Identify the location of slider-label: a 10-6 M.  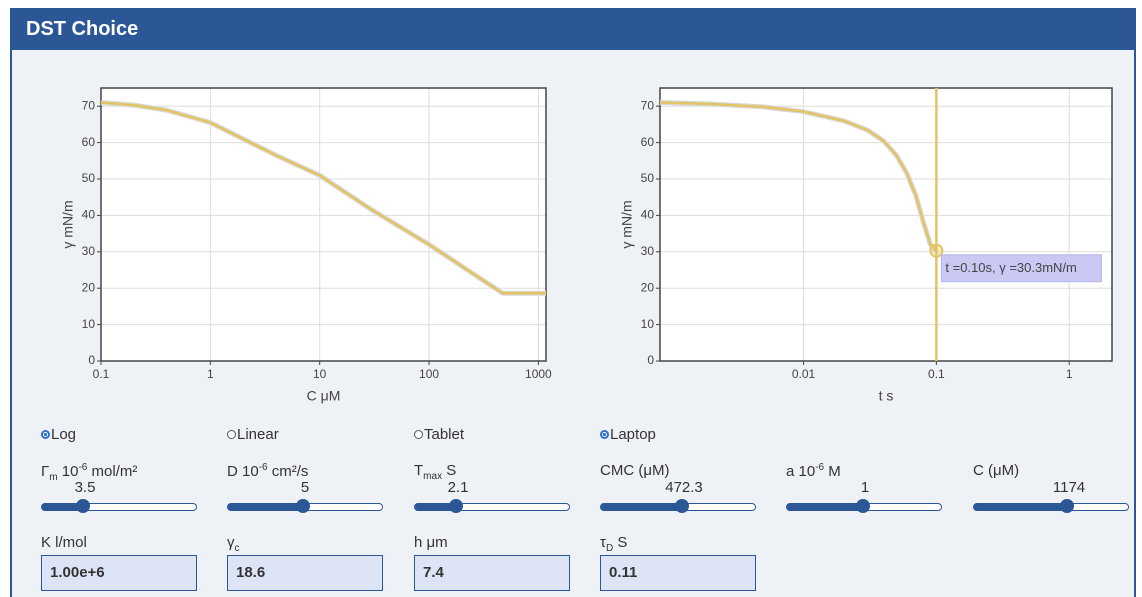
(813, 471).